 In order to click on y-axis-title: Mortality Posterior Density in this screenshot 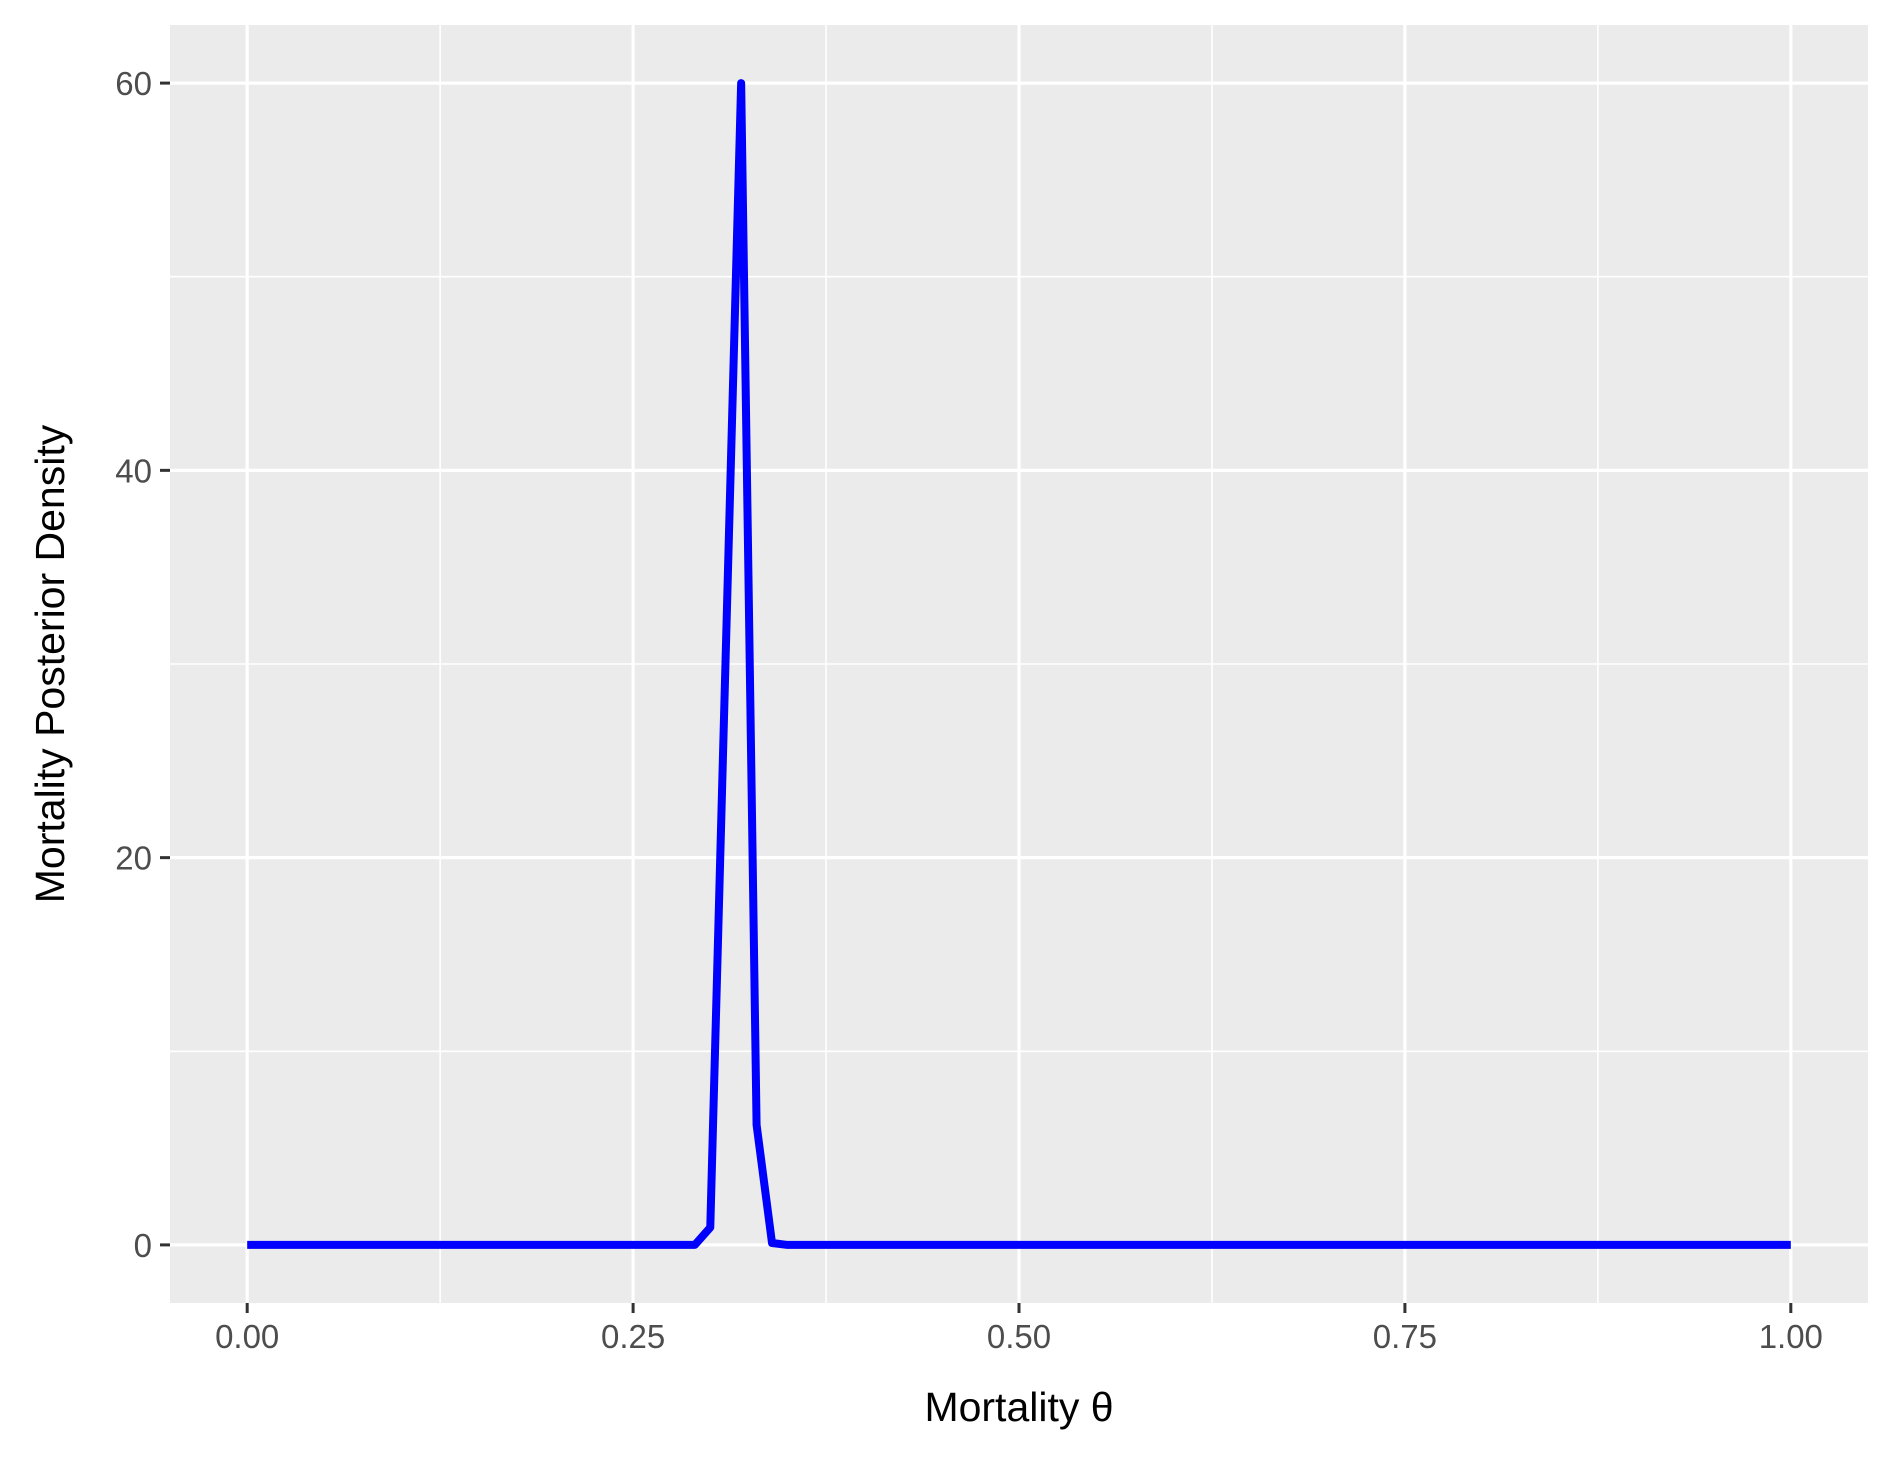, I will do `click(50, 663)`.